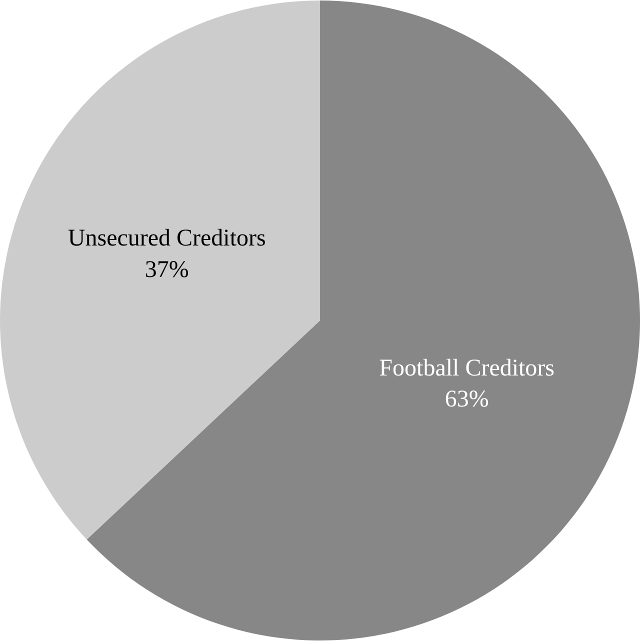  What do you see at coordinates (467, 368) in the screenshot?
I see `slice-label: Football Creditors` at bounding box center [467, 368].